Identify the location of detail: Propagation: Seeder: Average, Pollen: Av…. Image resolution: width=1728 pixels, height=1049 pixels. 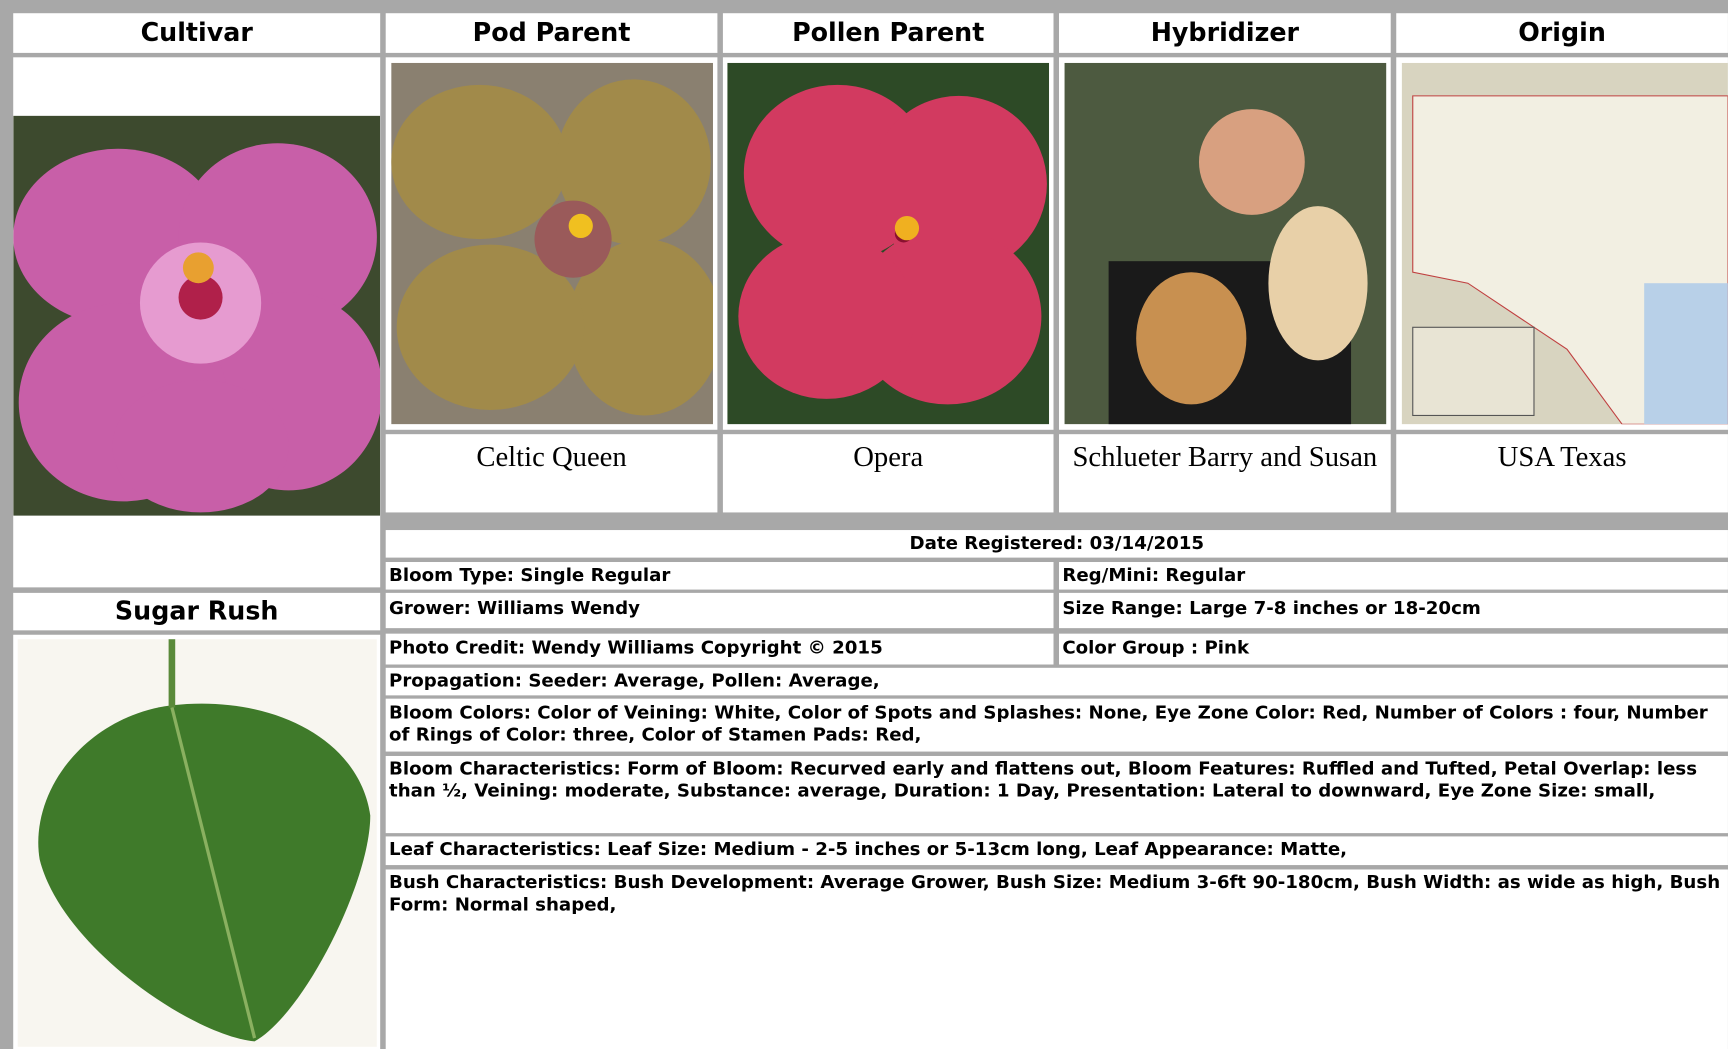
(1056, 681).